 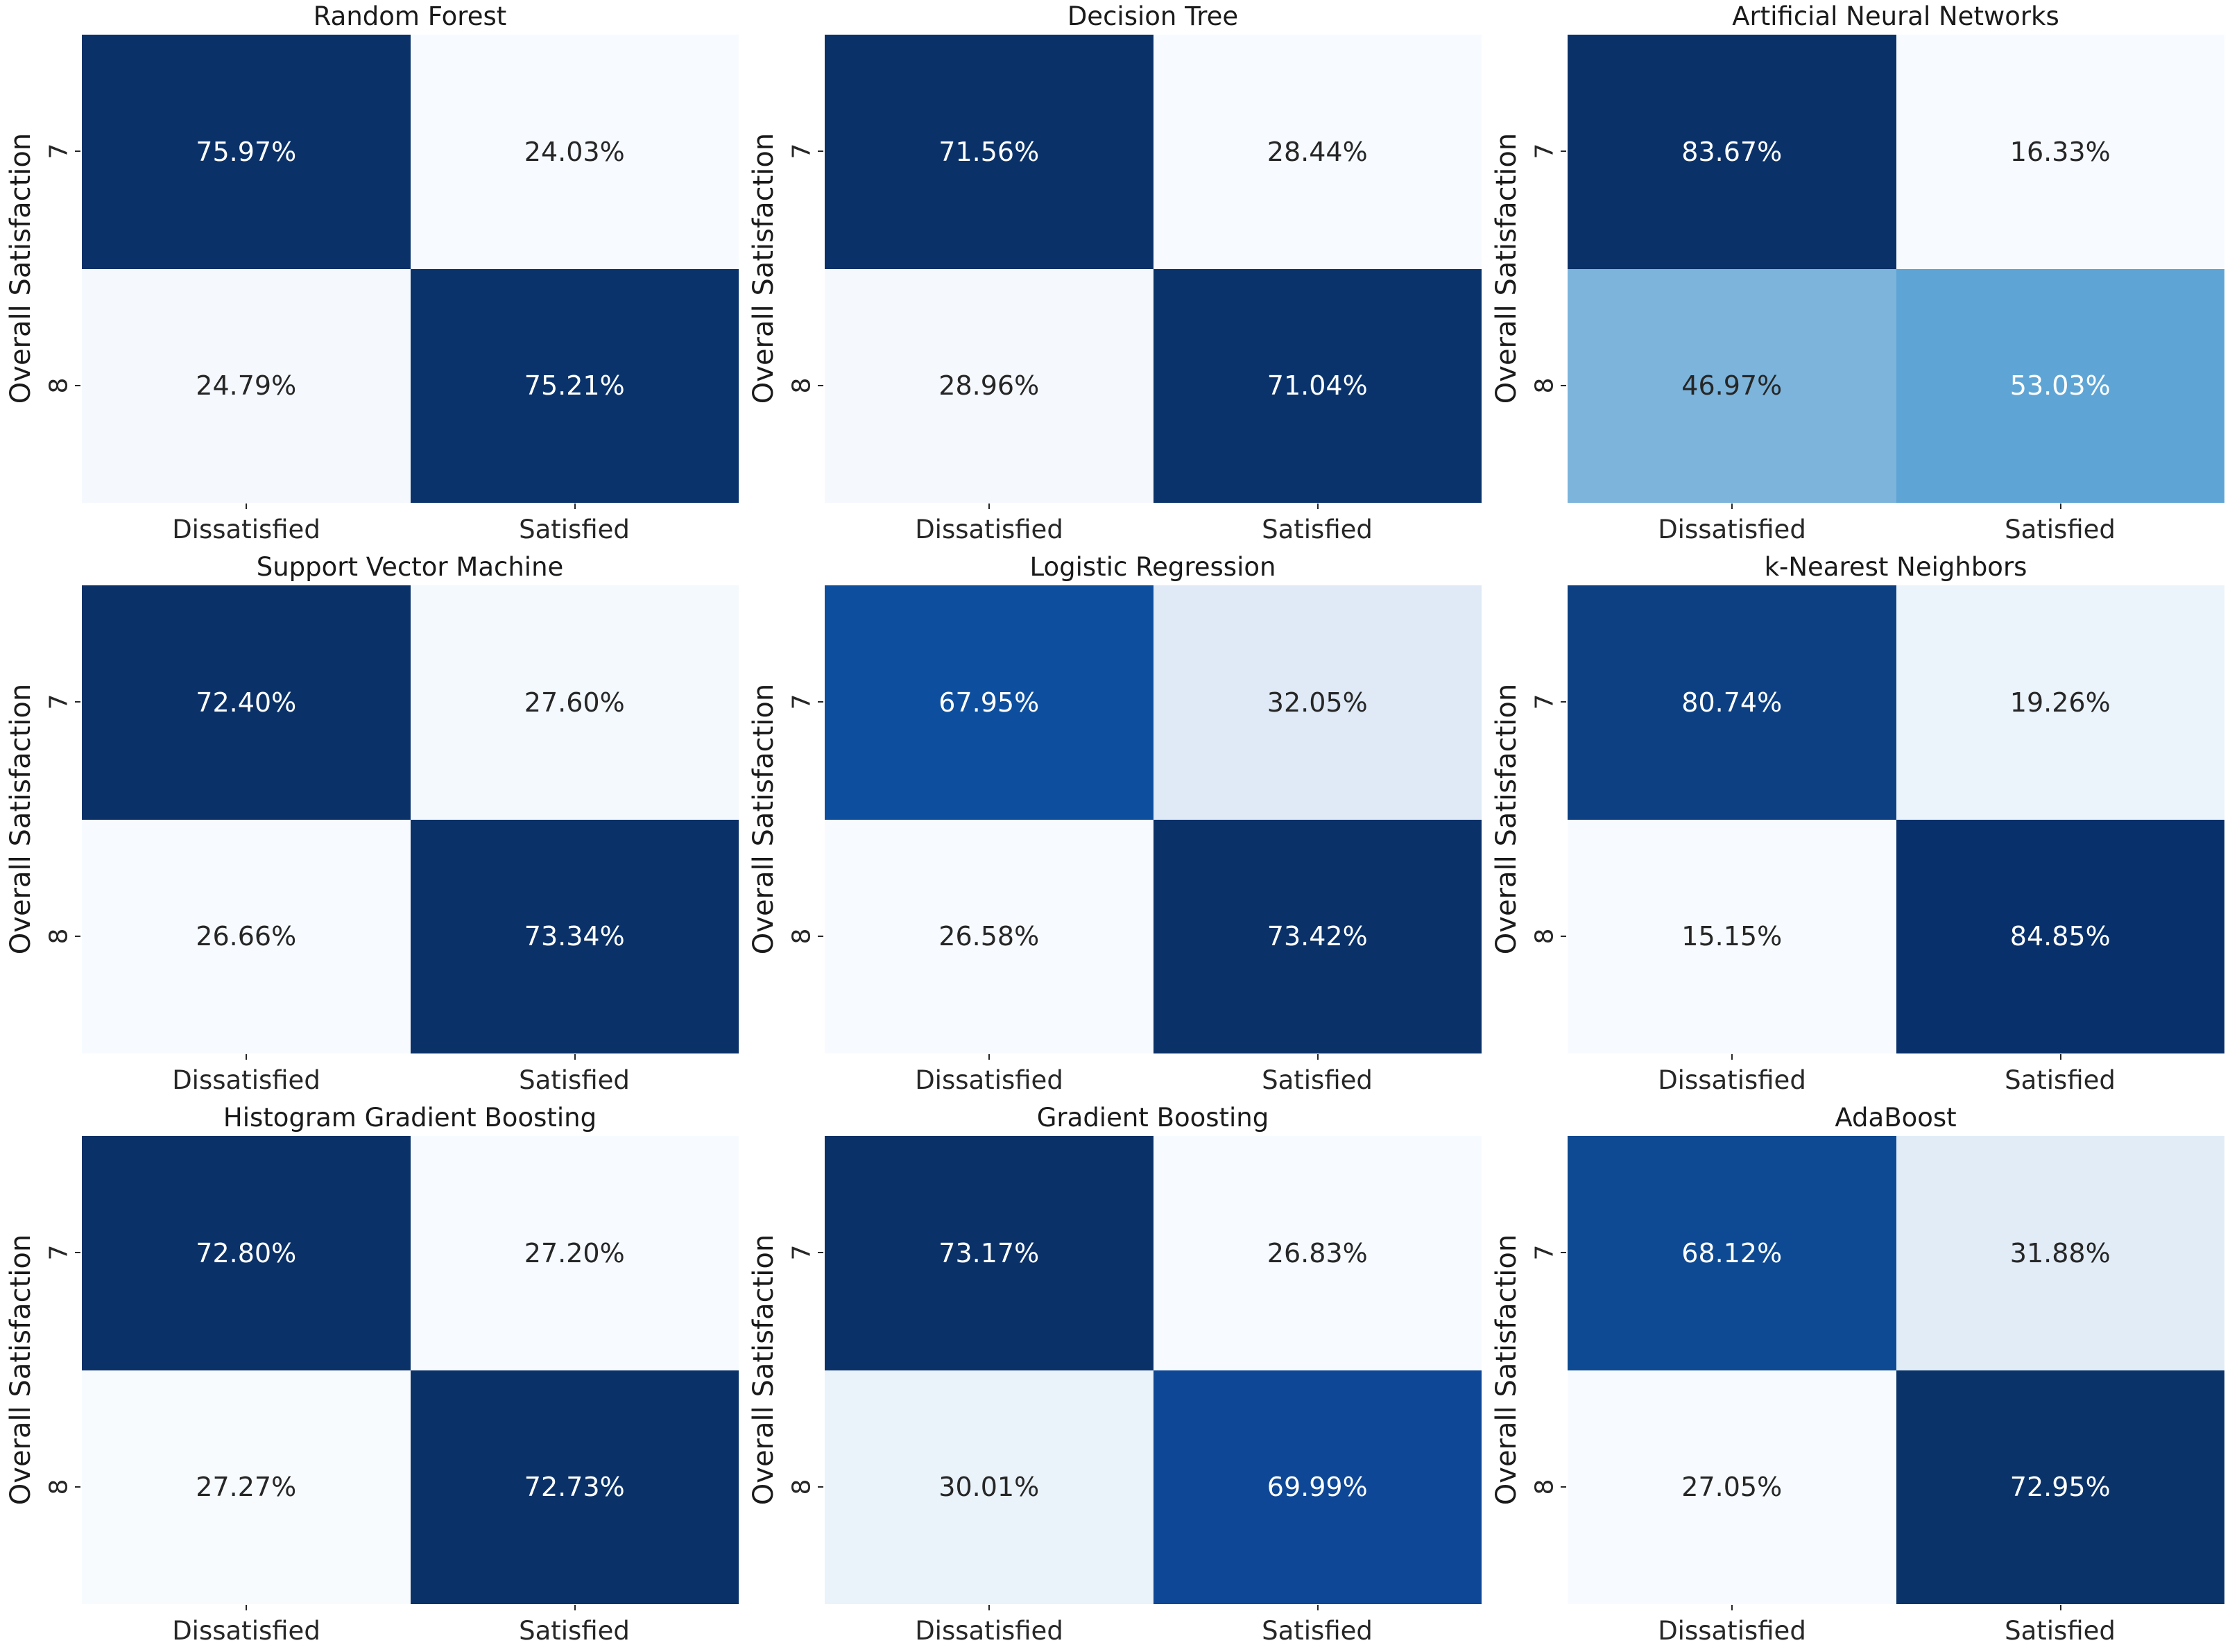 I want to click on heatmap-cell: 24.03%, so click(x=574, y=152).